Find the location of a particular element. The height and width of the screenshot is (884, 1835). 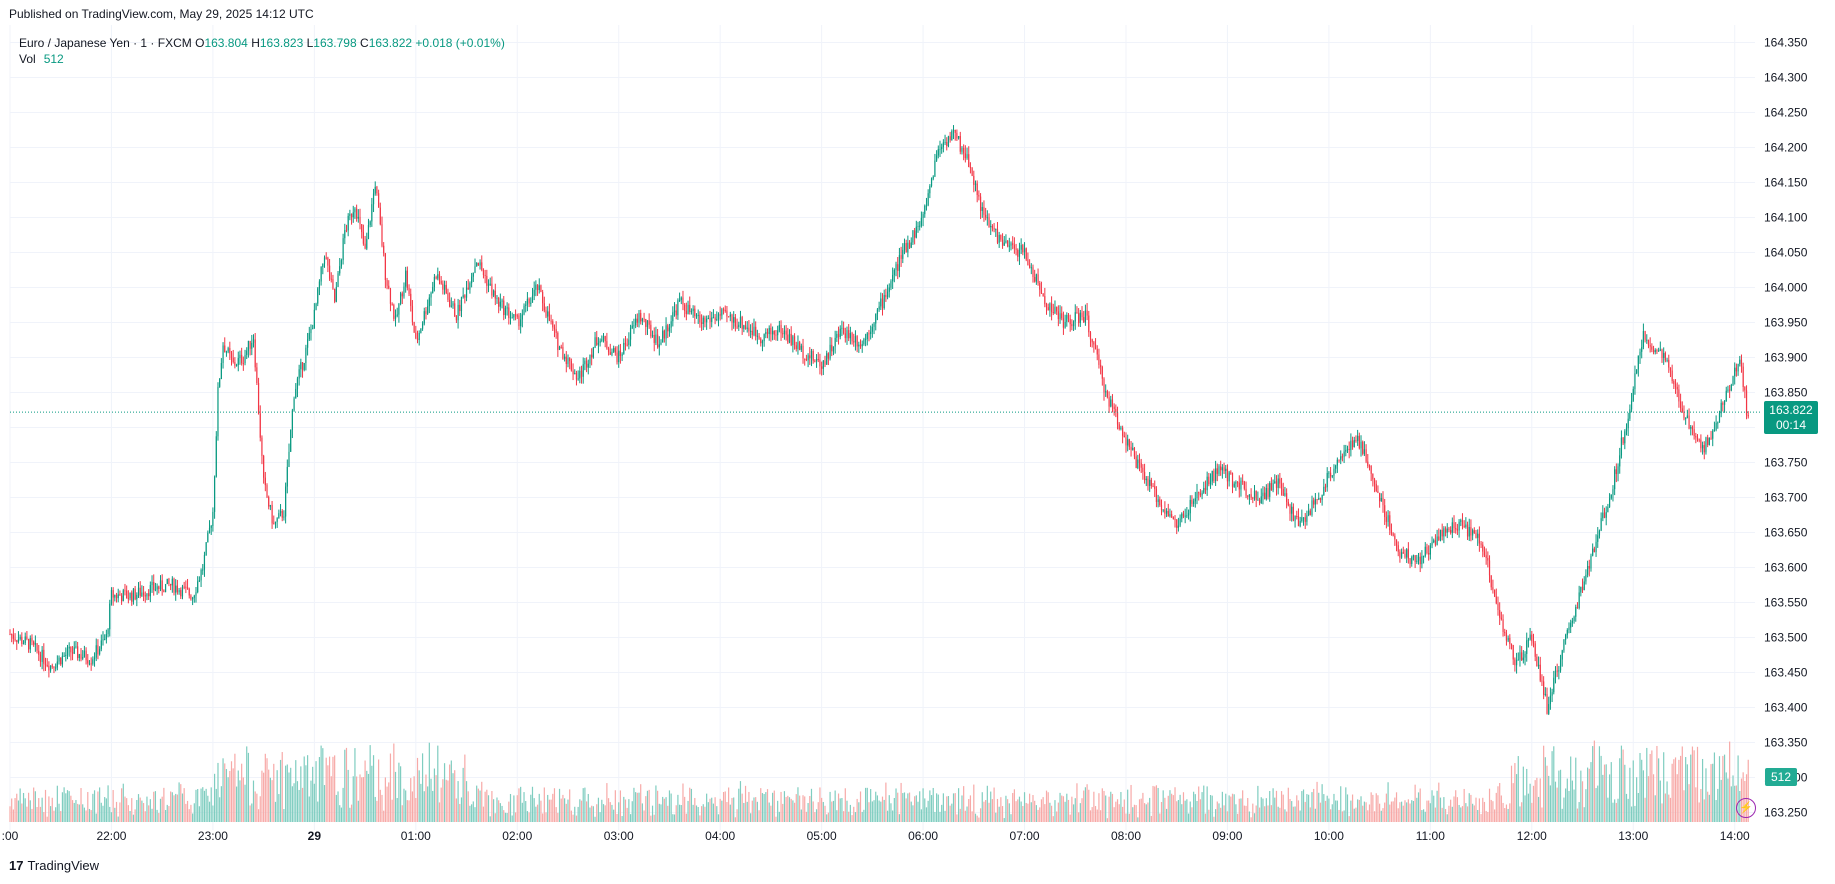

x-tick-label: 11:00 is located at coordinates (1430, 836).